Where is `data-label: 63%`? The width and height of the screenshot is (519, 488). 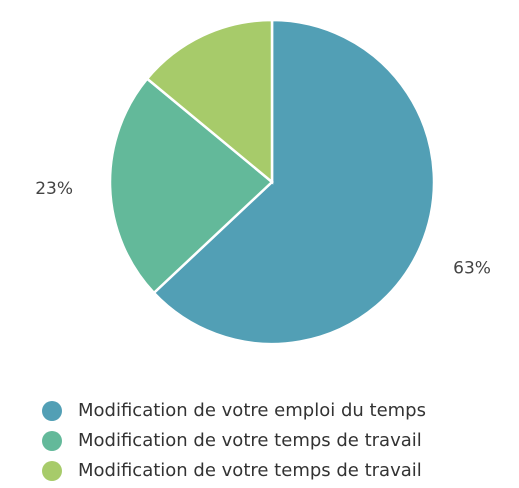
data-label: 63% is located at coordinates (472, 269).